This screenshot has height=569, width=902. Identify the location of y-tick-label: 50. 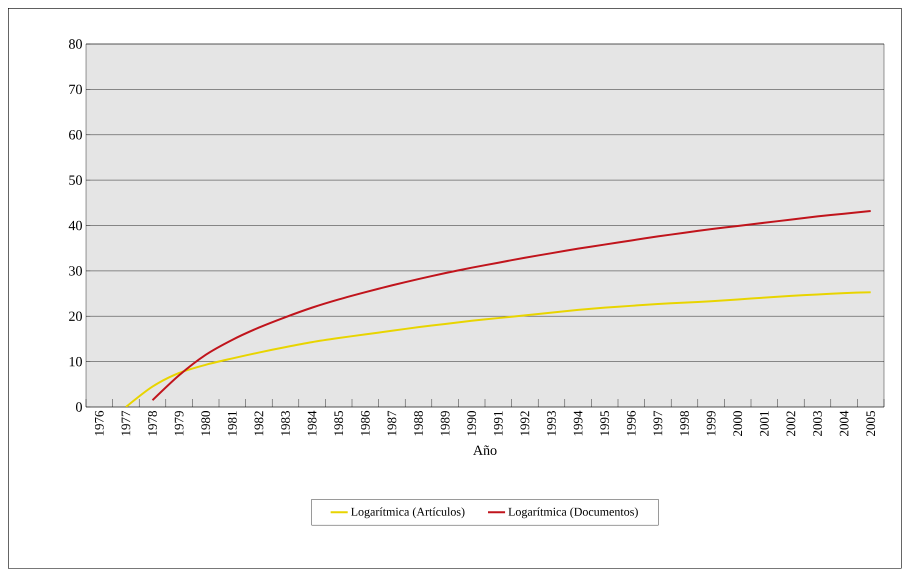
(75, 181).